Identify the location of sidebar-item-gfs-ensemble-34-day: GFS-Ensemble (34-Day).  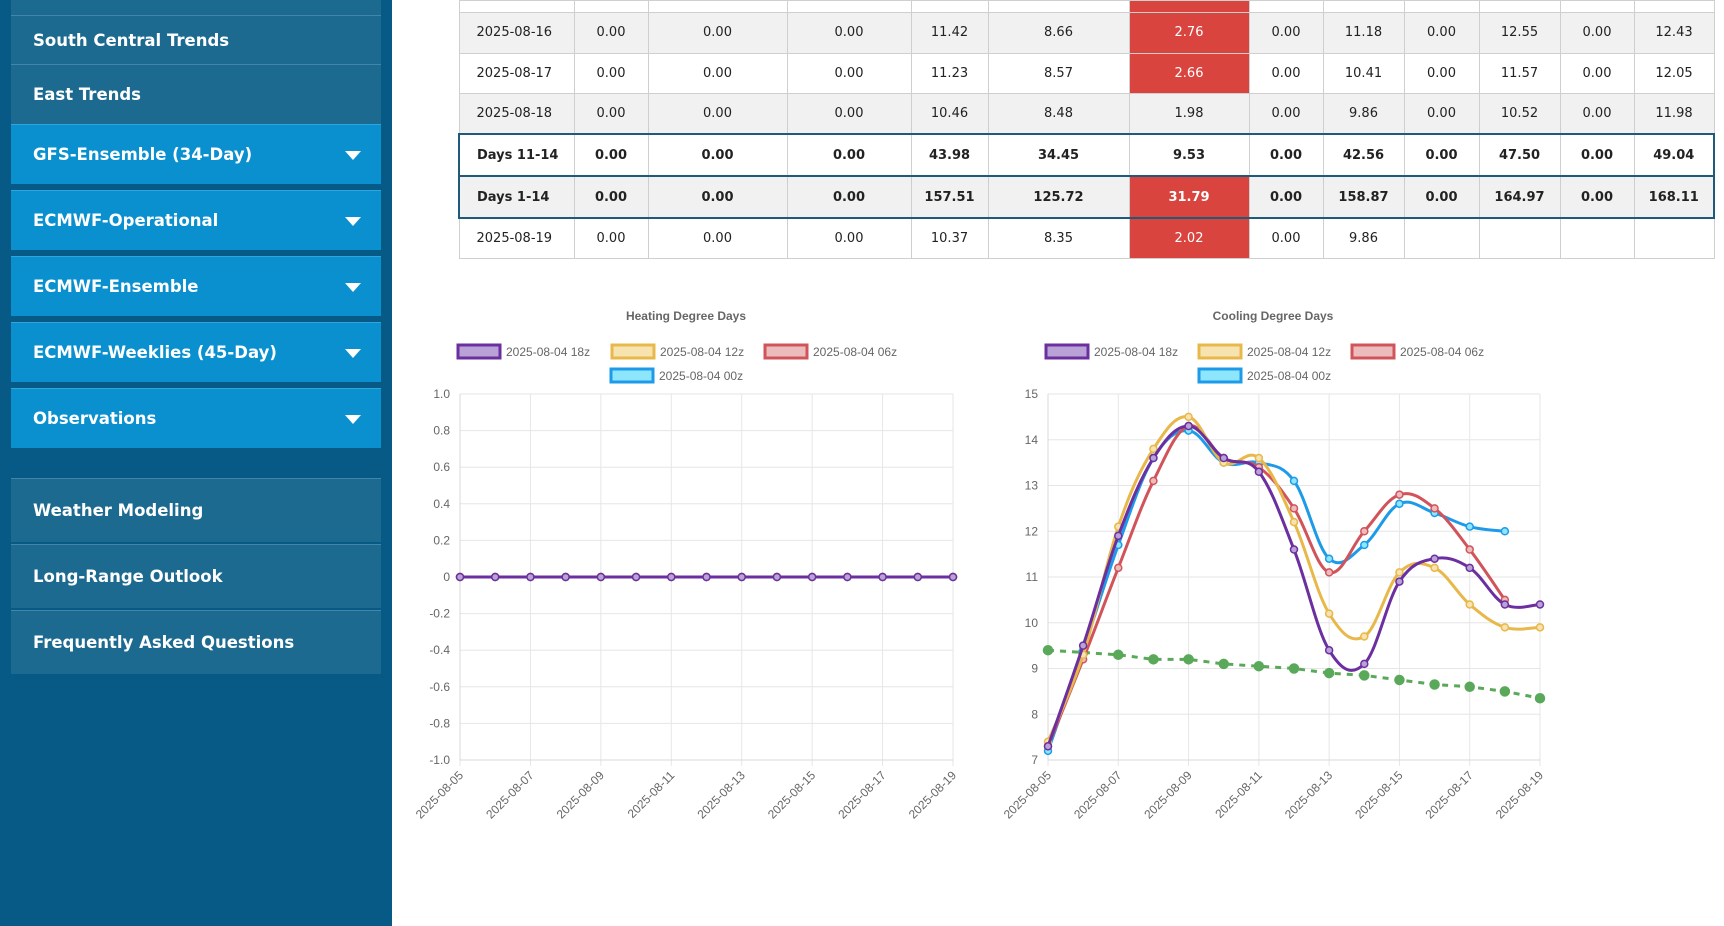
(196, 154).